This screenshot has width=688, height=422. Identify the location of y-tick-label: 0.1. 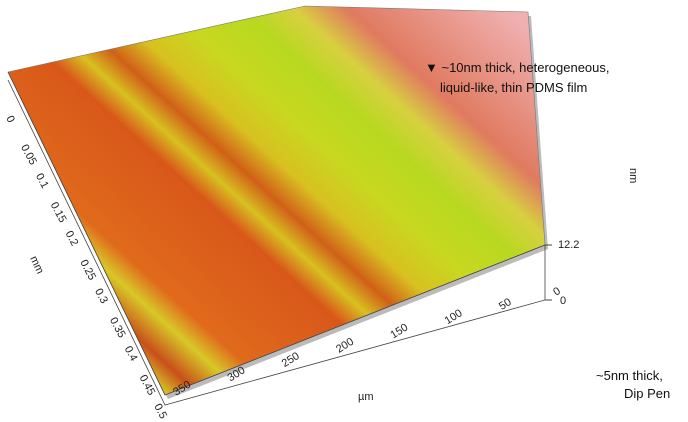
(42, 180).